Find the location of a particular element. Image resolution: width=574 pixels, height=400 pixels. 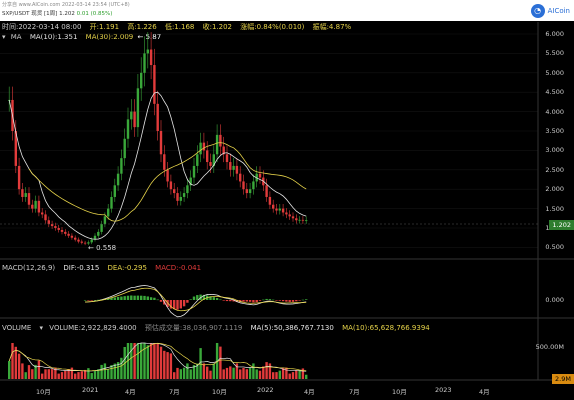

time-axis-label: 7月 is located at coordinates (354, 392).